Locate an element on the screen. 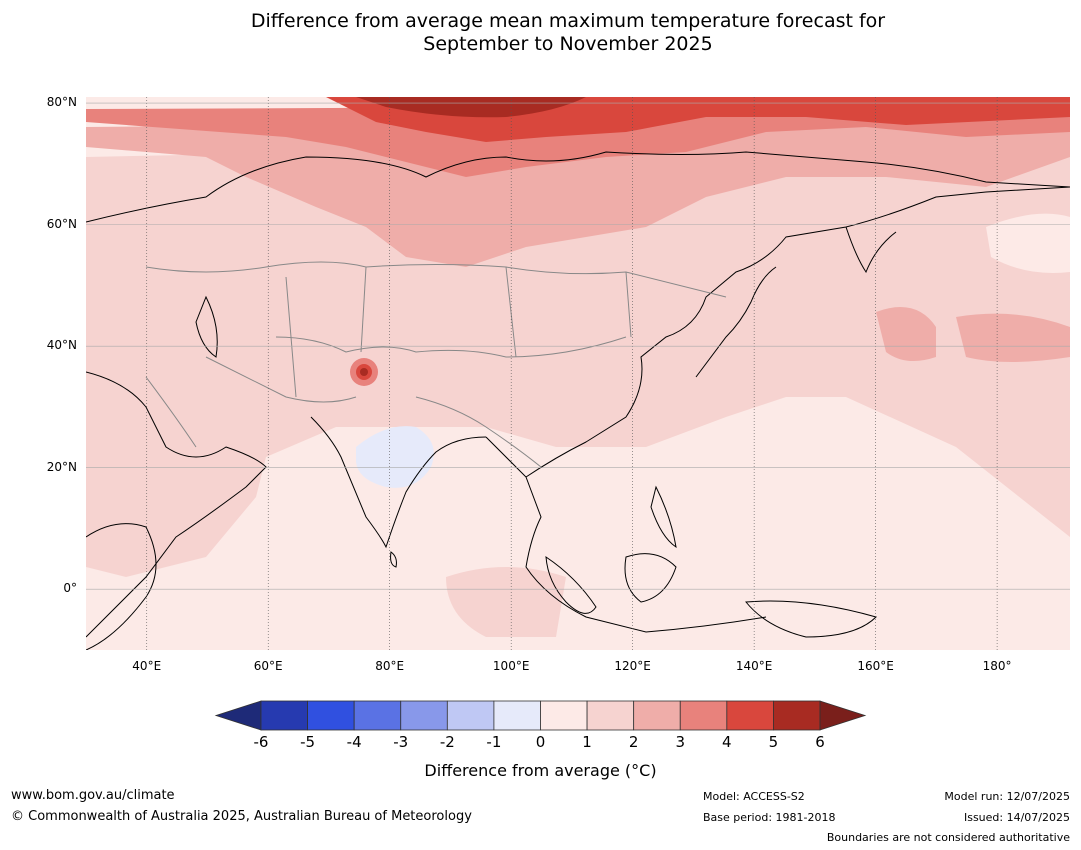  colorbar-tick-label: 2 is located at coordinates (633, 742).